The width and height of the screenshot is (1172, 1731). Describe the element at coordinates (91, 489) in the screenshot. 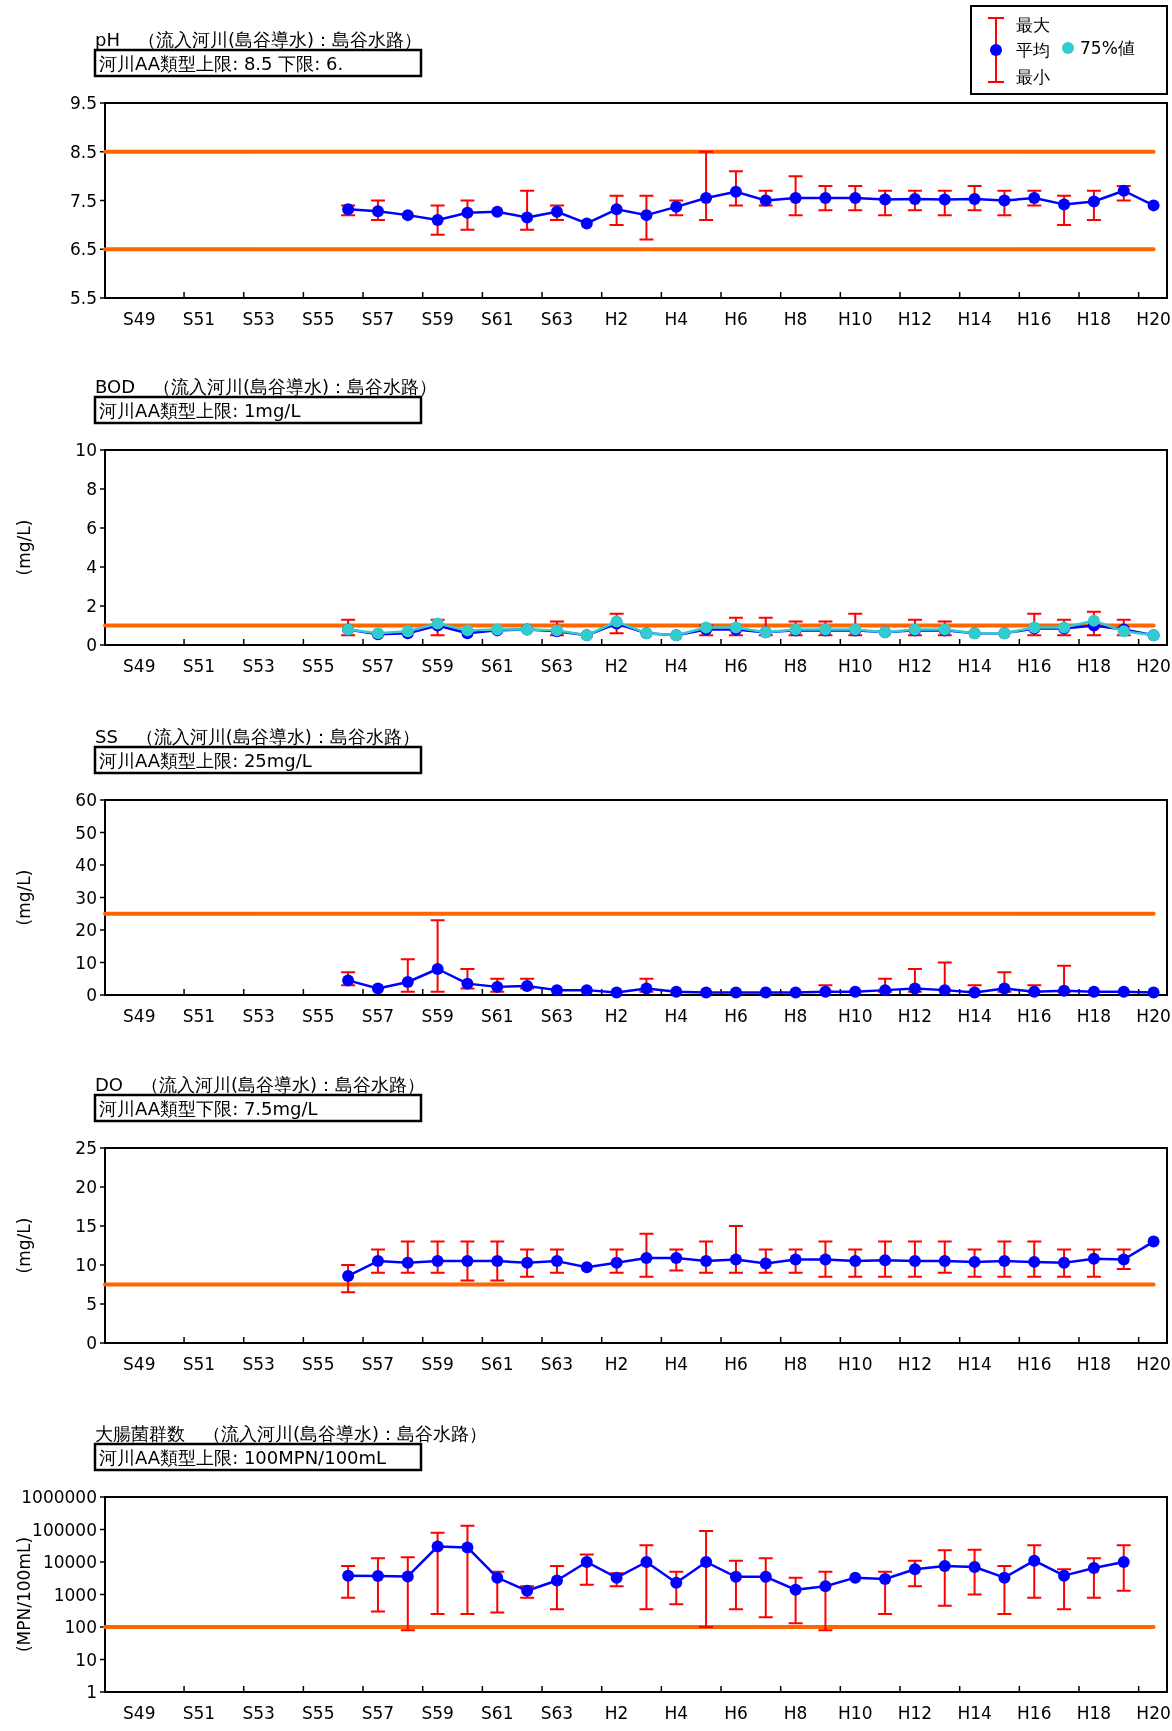

I see `y-tick-label: 8` at that location.